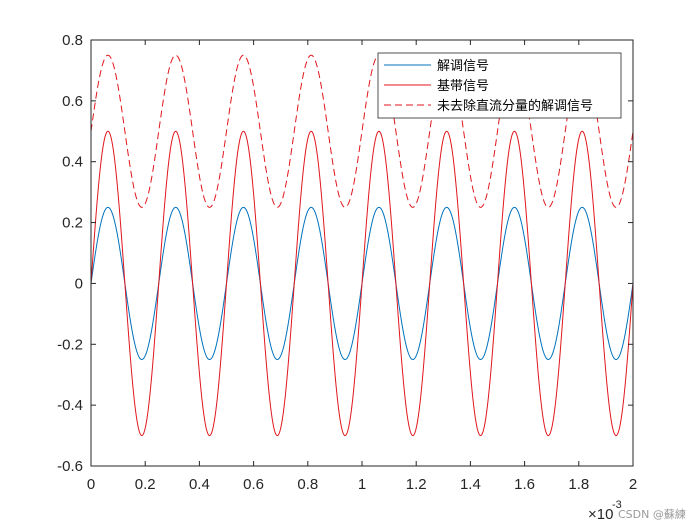  Describe the element at coordinates (617, 505) in the screenshot. I see `x-exponent-power: -3` at that location.